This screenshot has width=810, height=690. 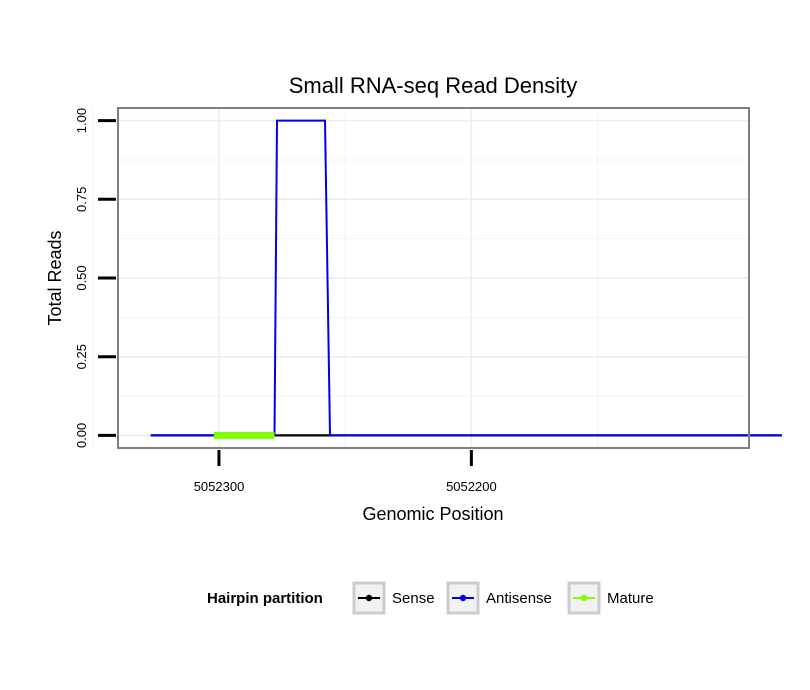 What do you see at coordinates (265, 598) in the screenshot?
I see `legend-title: Hairpin partition` at bounding box center [265, 598].